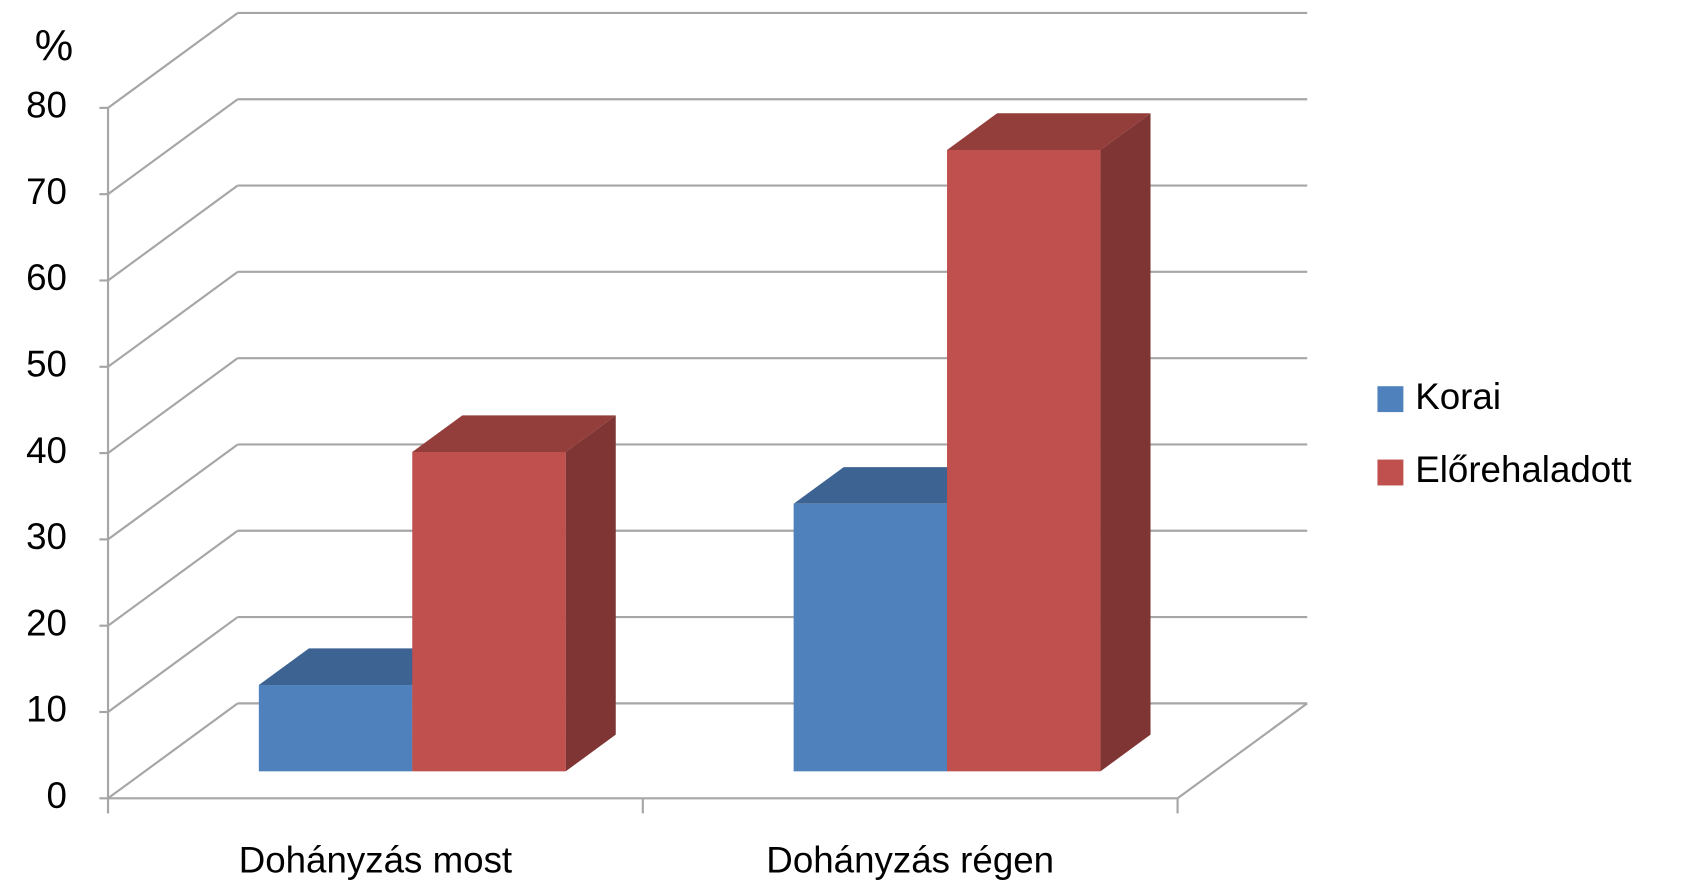  I want to click on y-tick-label: 70, so click(46, 191).